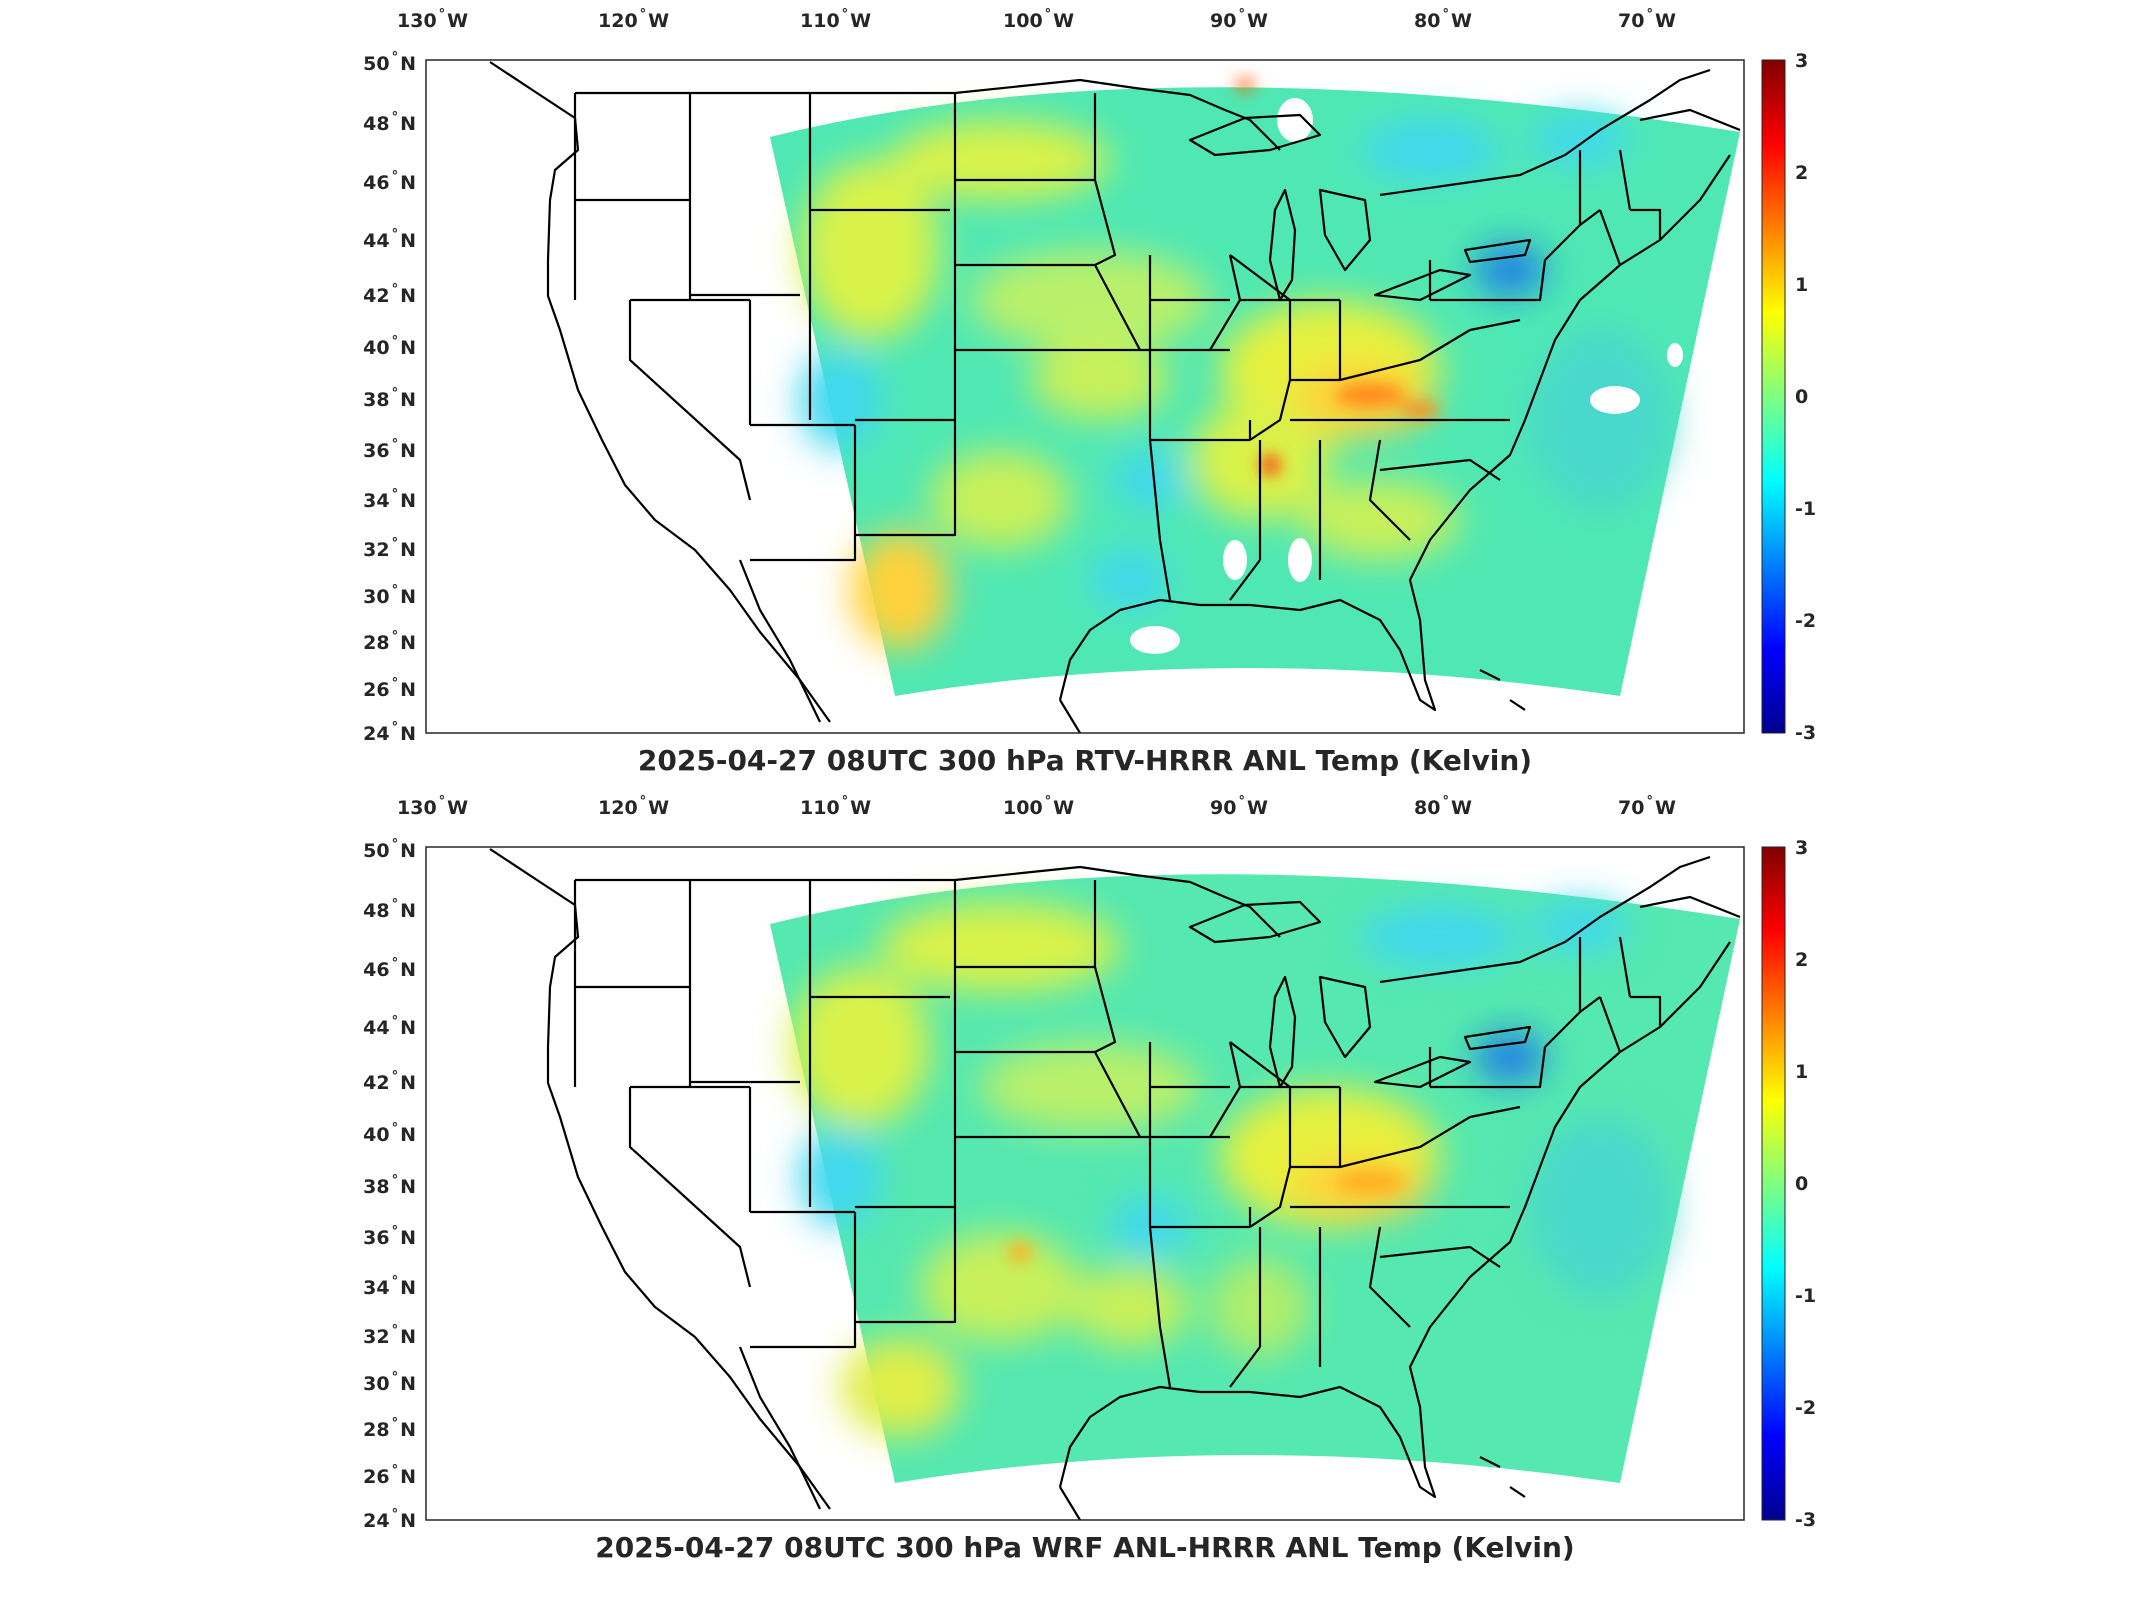 The height and width of the screenshot is (1600, 2133). Describe the element at coordinates (389, 294) in the screenshot. I see `top-lat-label: 42 ° N` at that location.